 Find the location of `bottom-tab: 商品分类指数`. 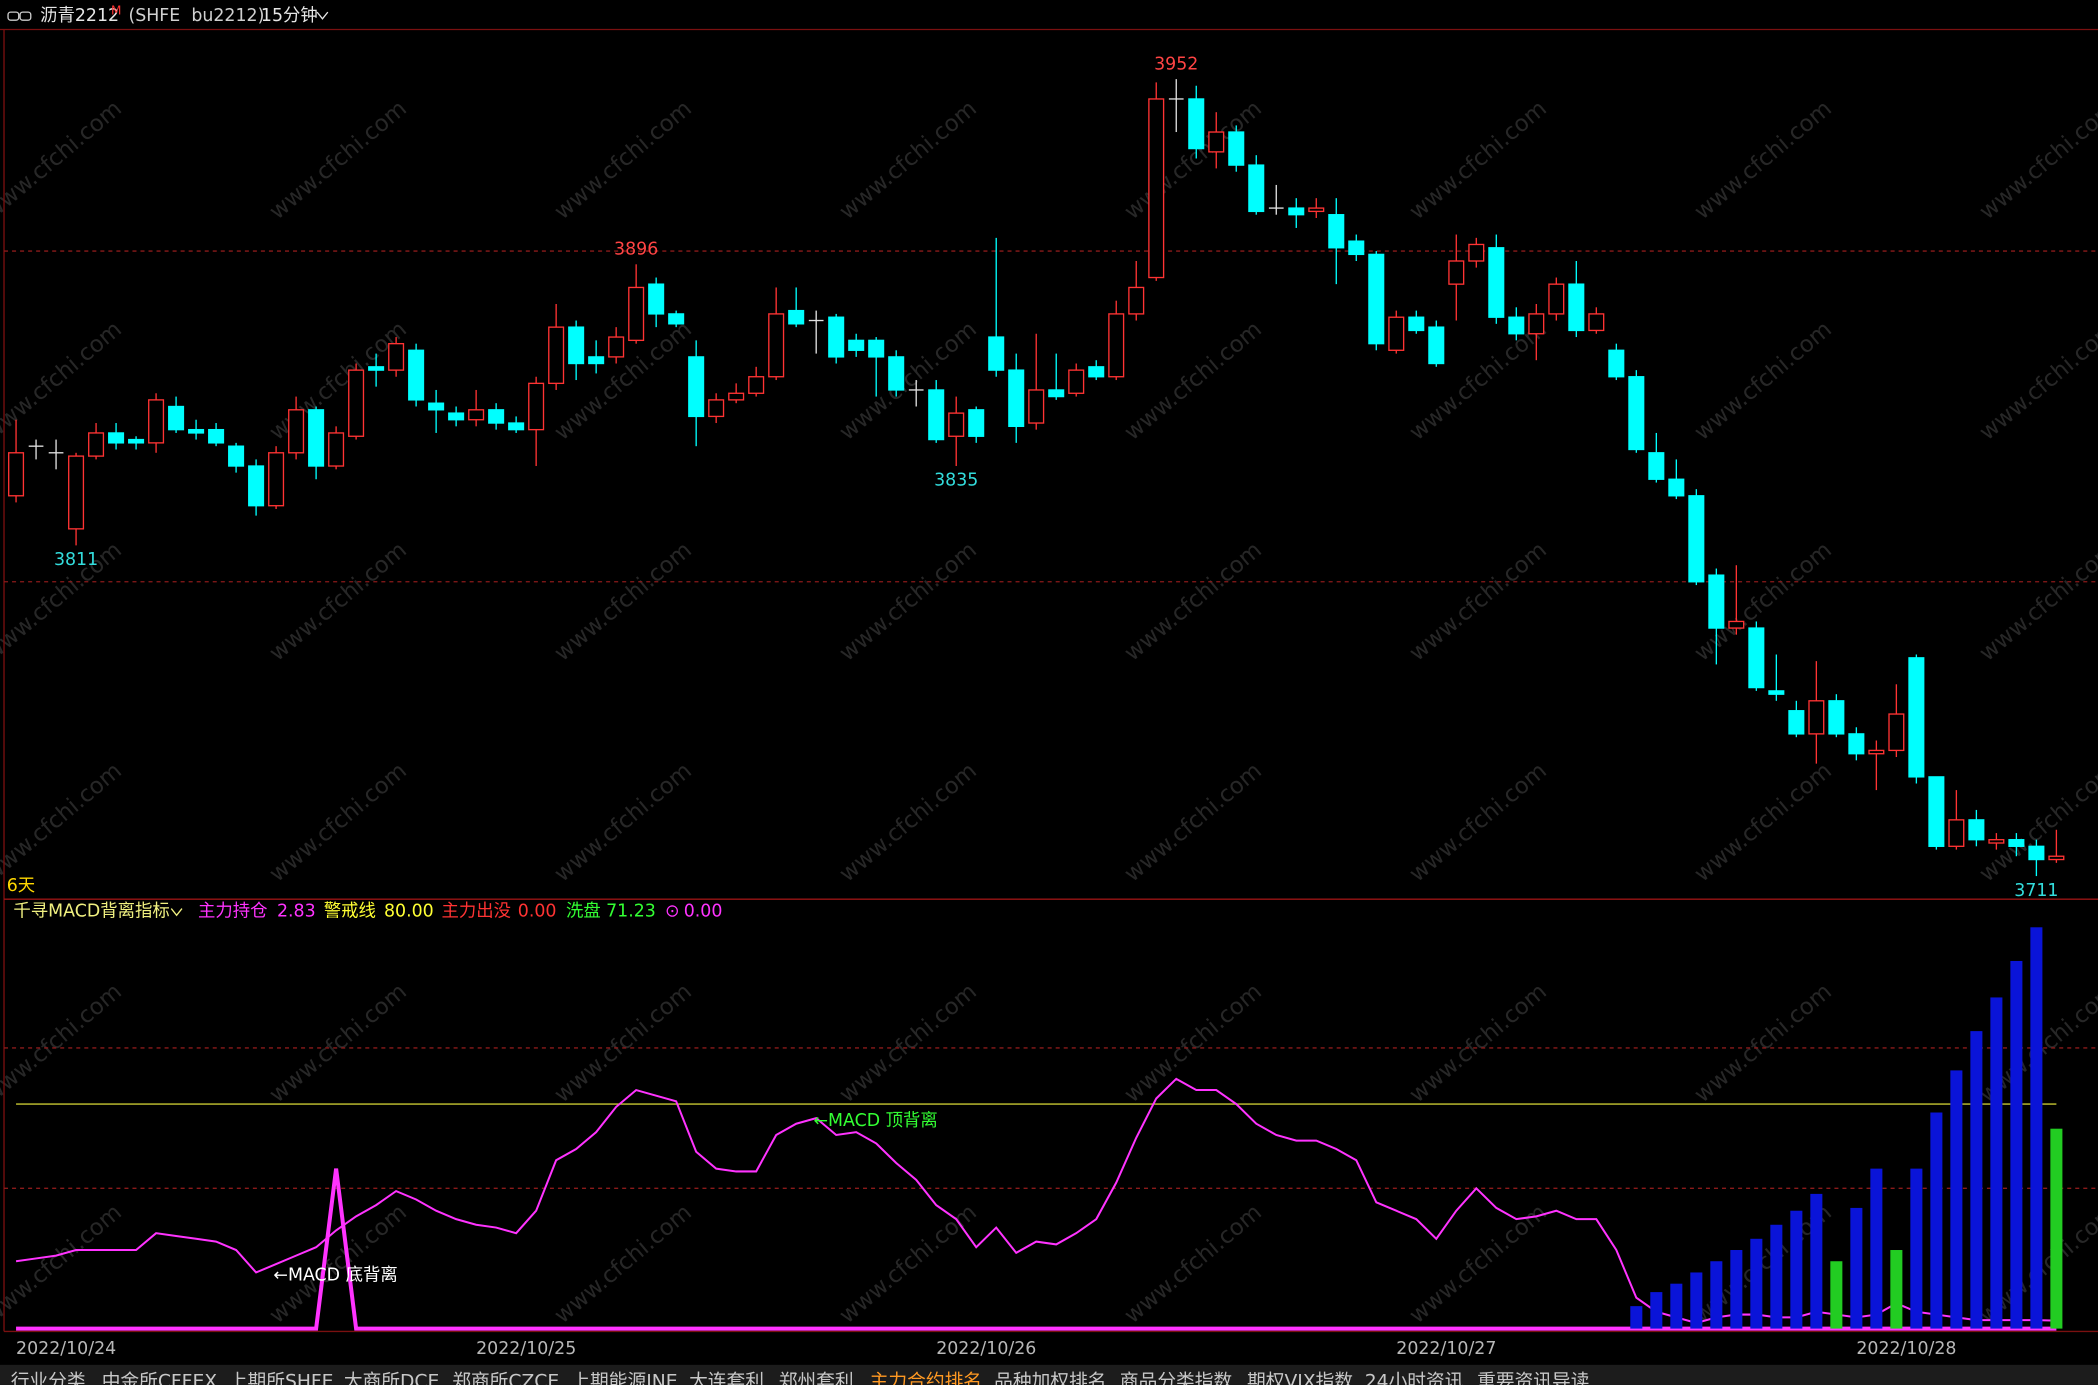

bottom-tab: 商品分类指数 is located at coordinates (1176, 1378).